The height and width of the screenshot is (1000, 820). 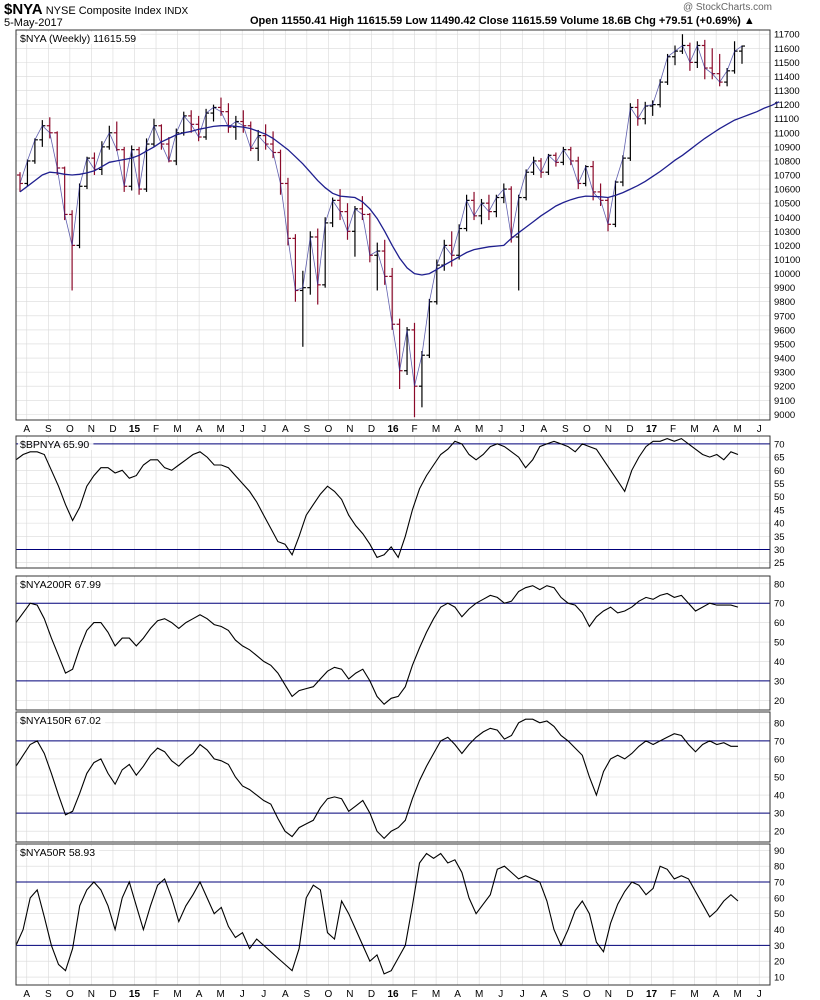 I want to click on y-tick-label: 11100, so click(x=786, y=119).